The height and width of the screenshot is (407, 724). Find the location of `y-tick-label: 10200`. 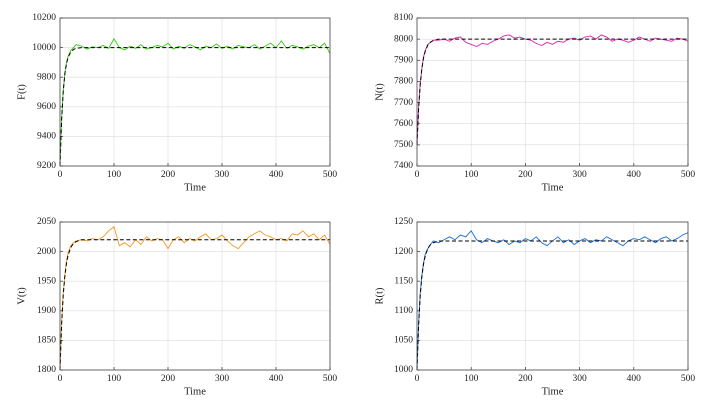

y-tick-label: 10200 is located at coordinates (44, 18).